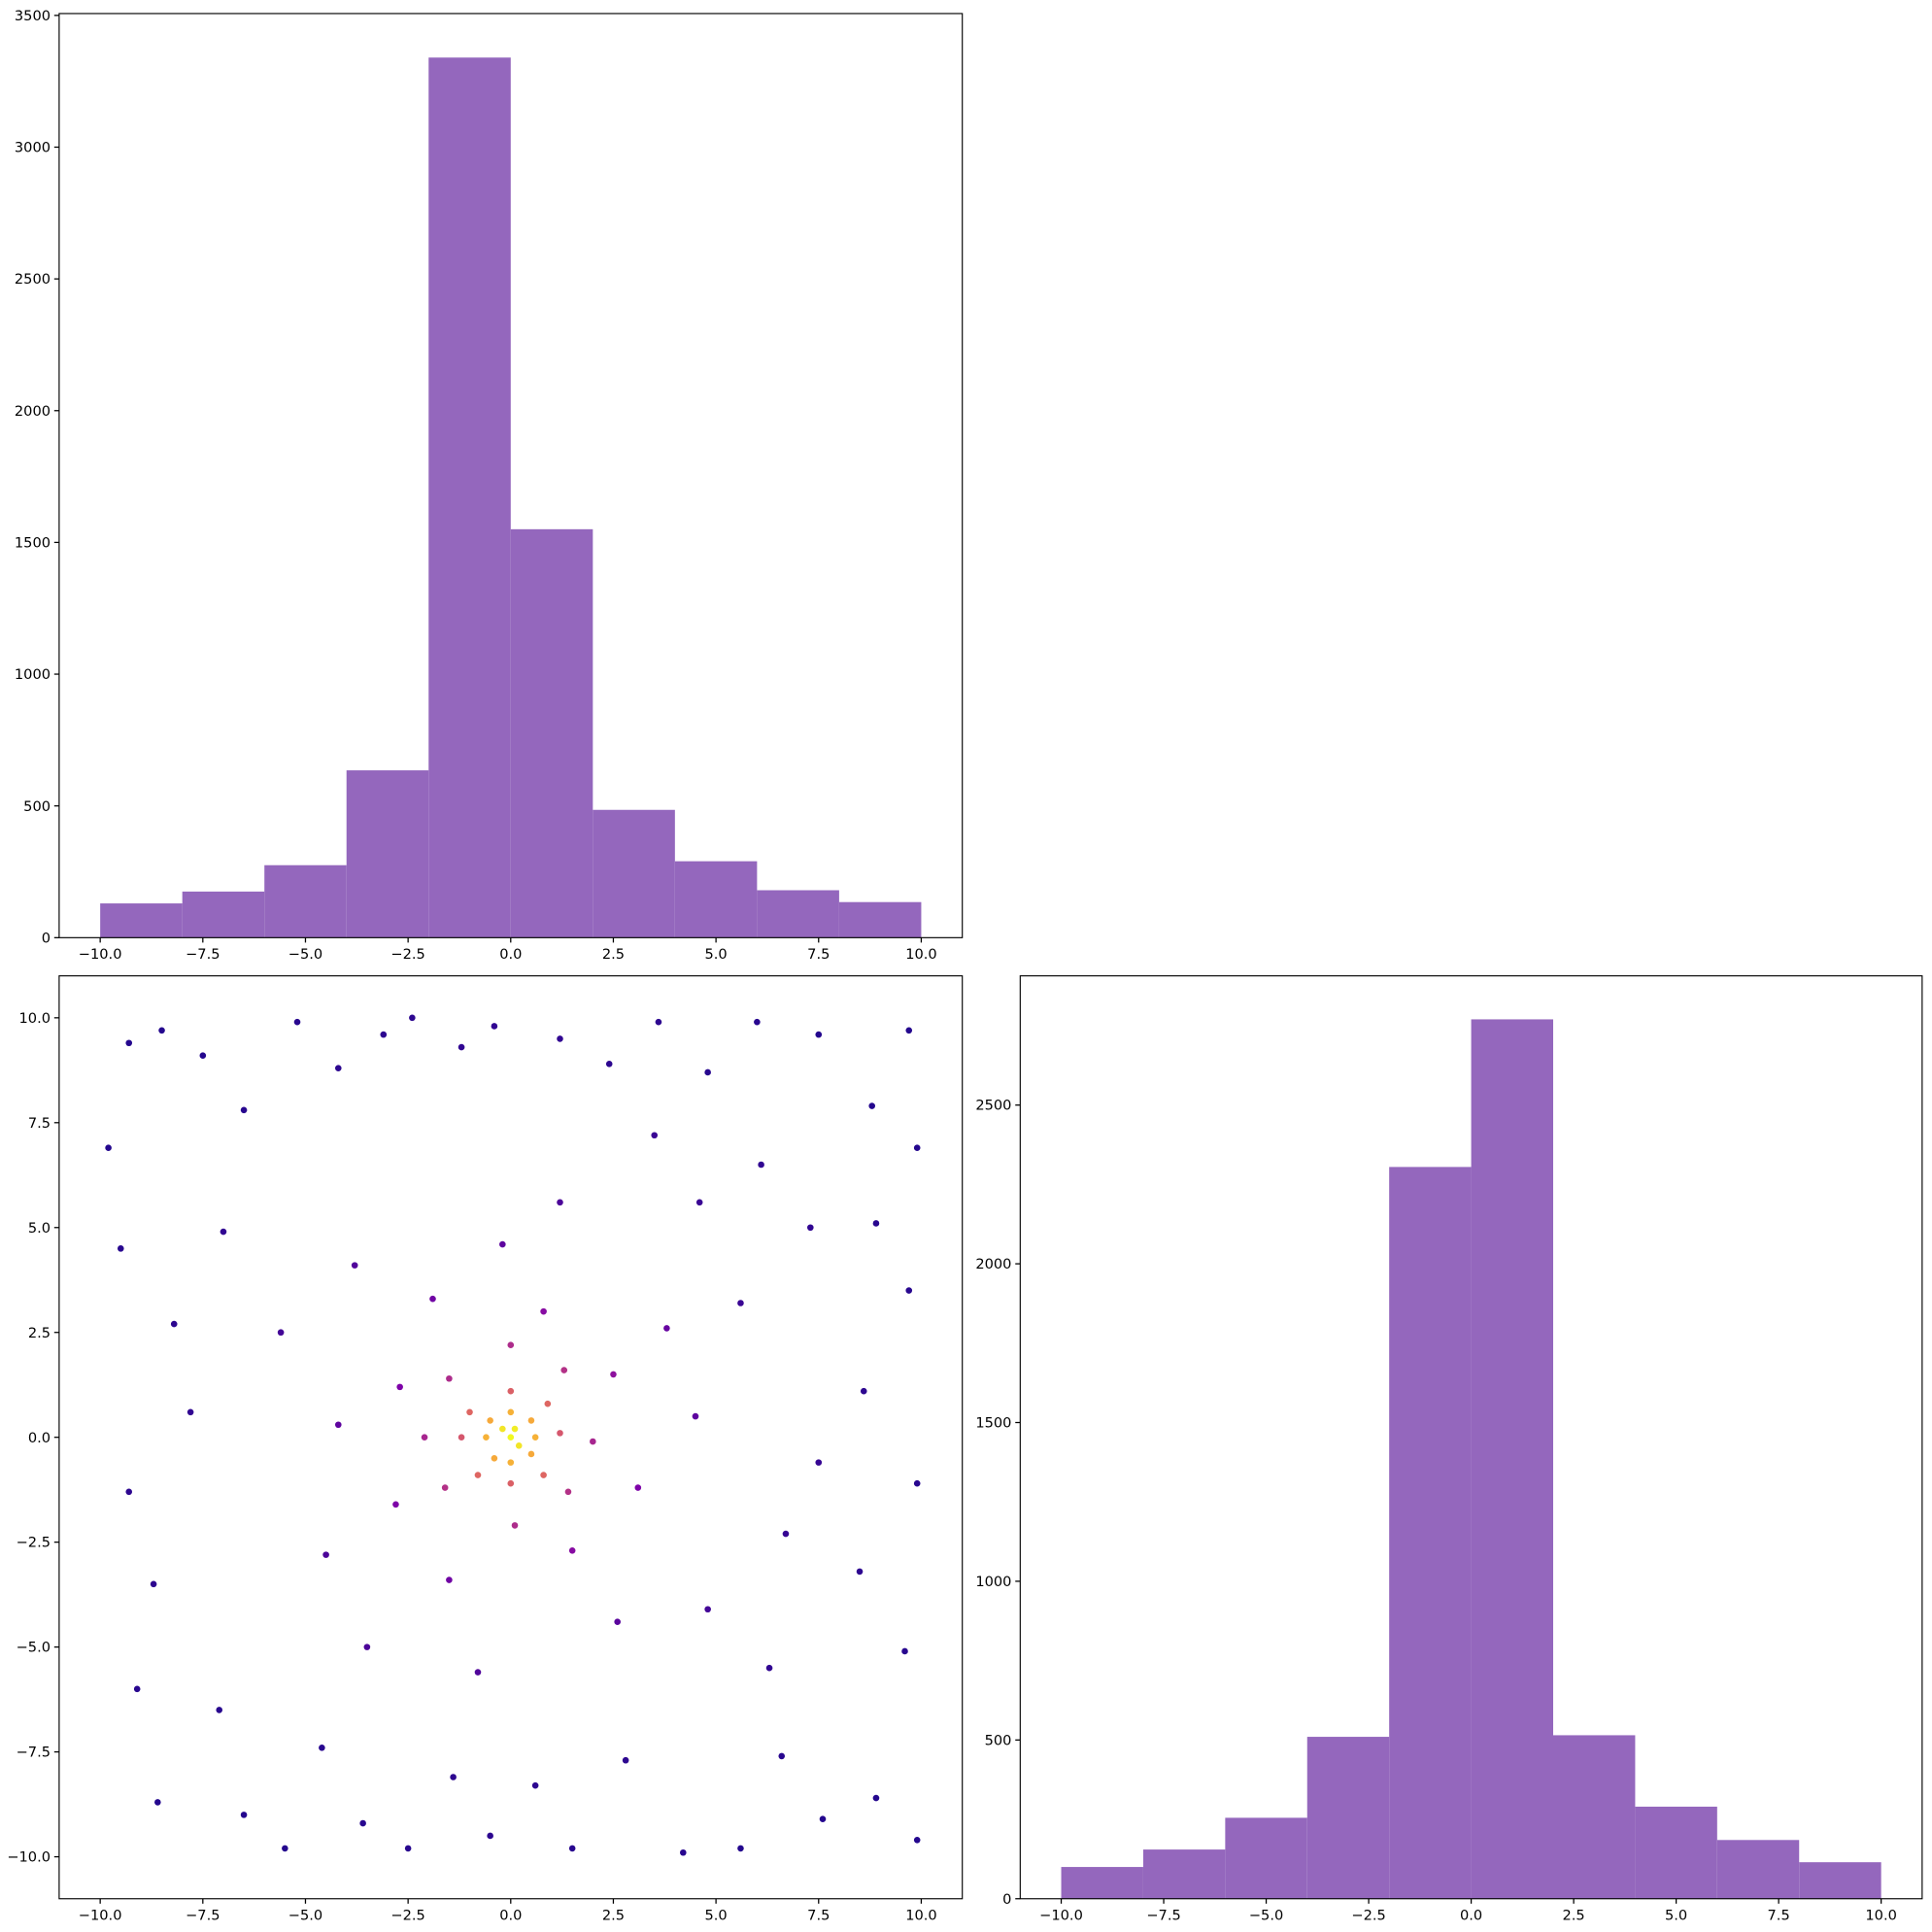 The image size is (1932, 1932). What do you see at coordinates (1574, 1915) in the screenshot?
I see `x-tick-label: 2.5` at bounding box center [1574, 1915].